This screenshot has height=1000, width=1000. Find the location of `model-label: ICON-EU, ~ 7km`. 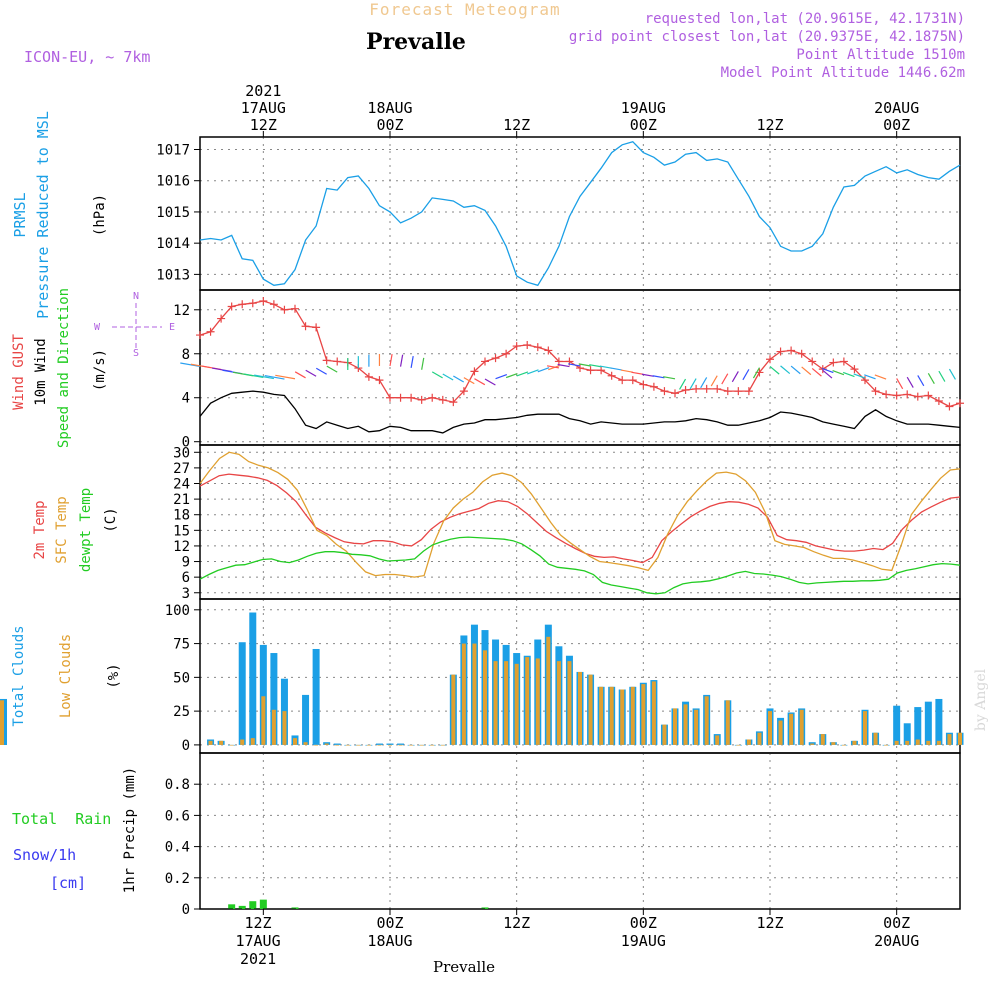

model-label: ICON-EU, ~ 7km is located at coordinates (87, 57).